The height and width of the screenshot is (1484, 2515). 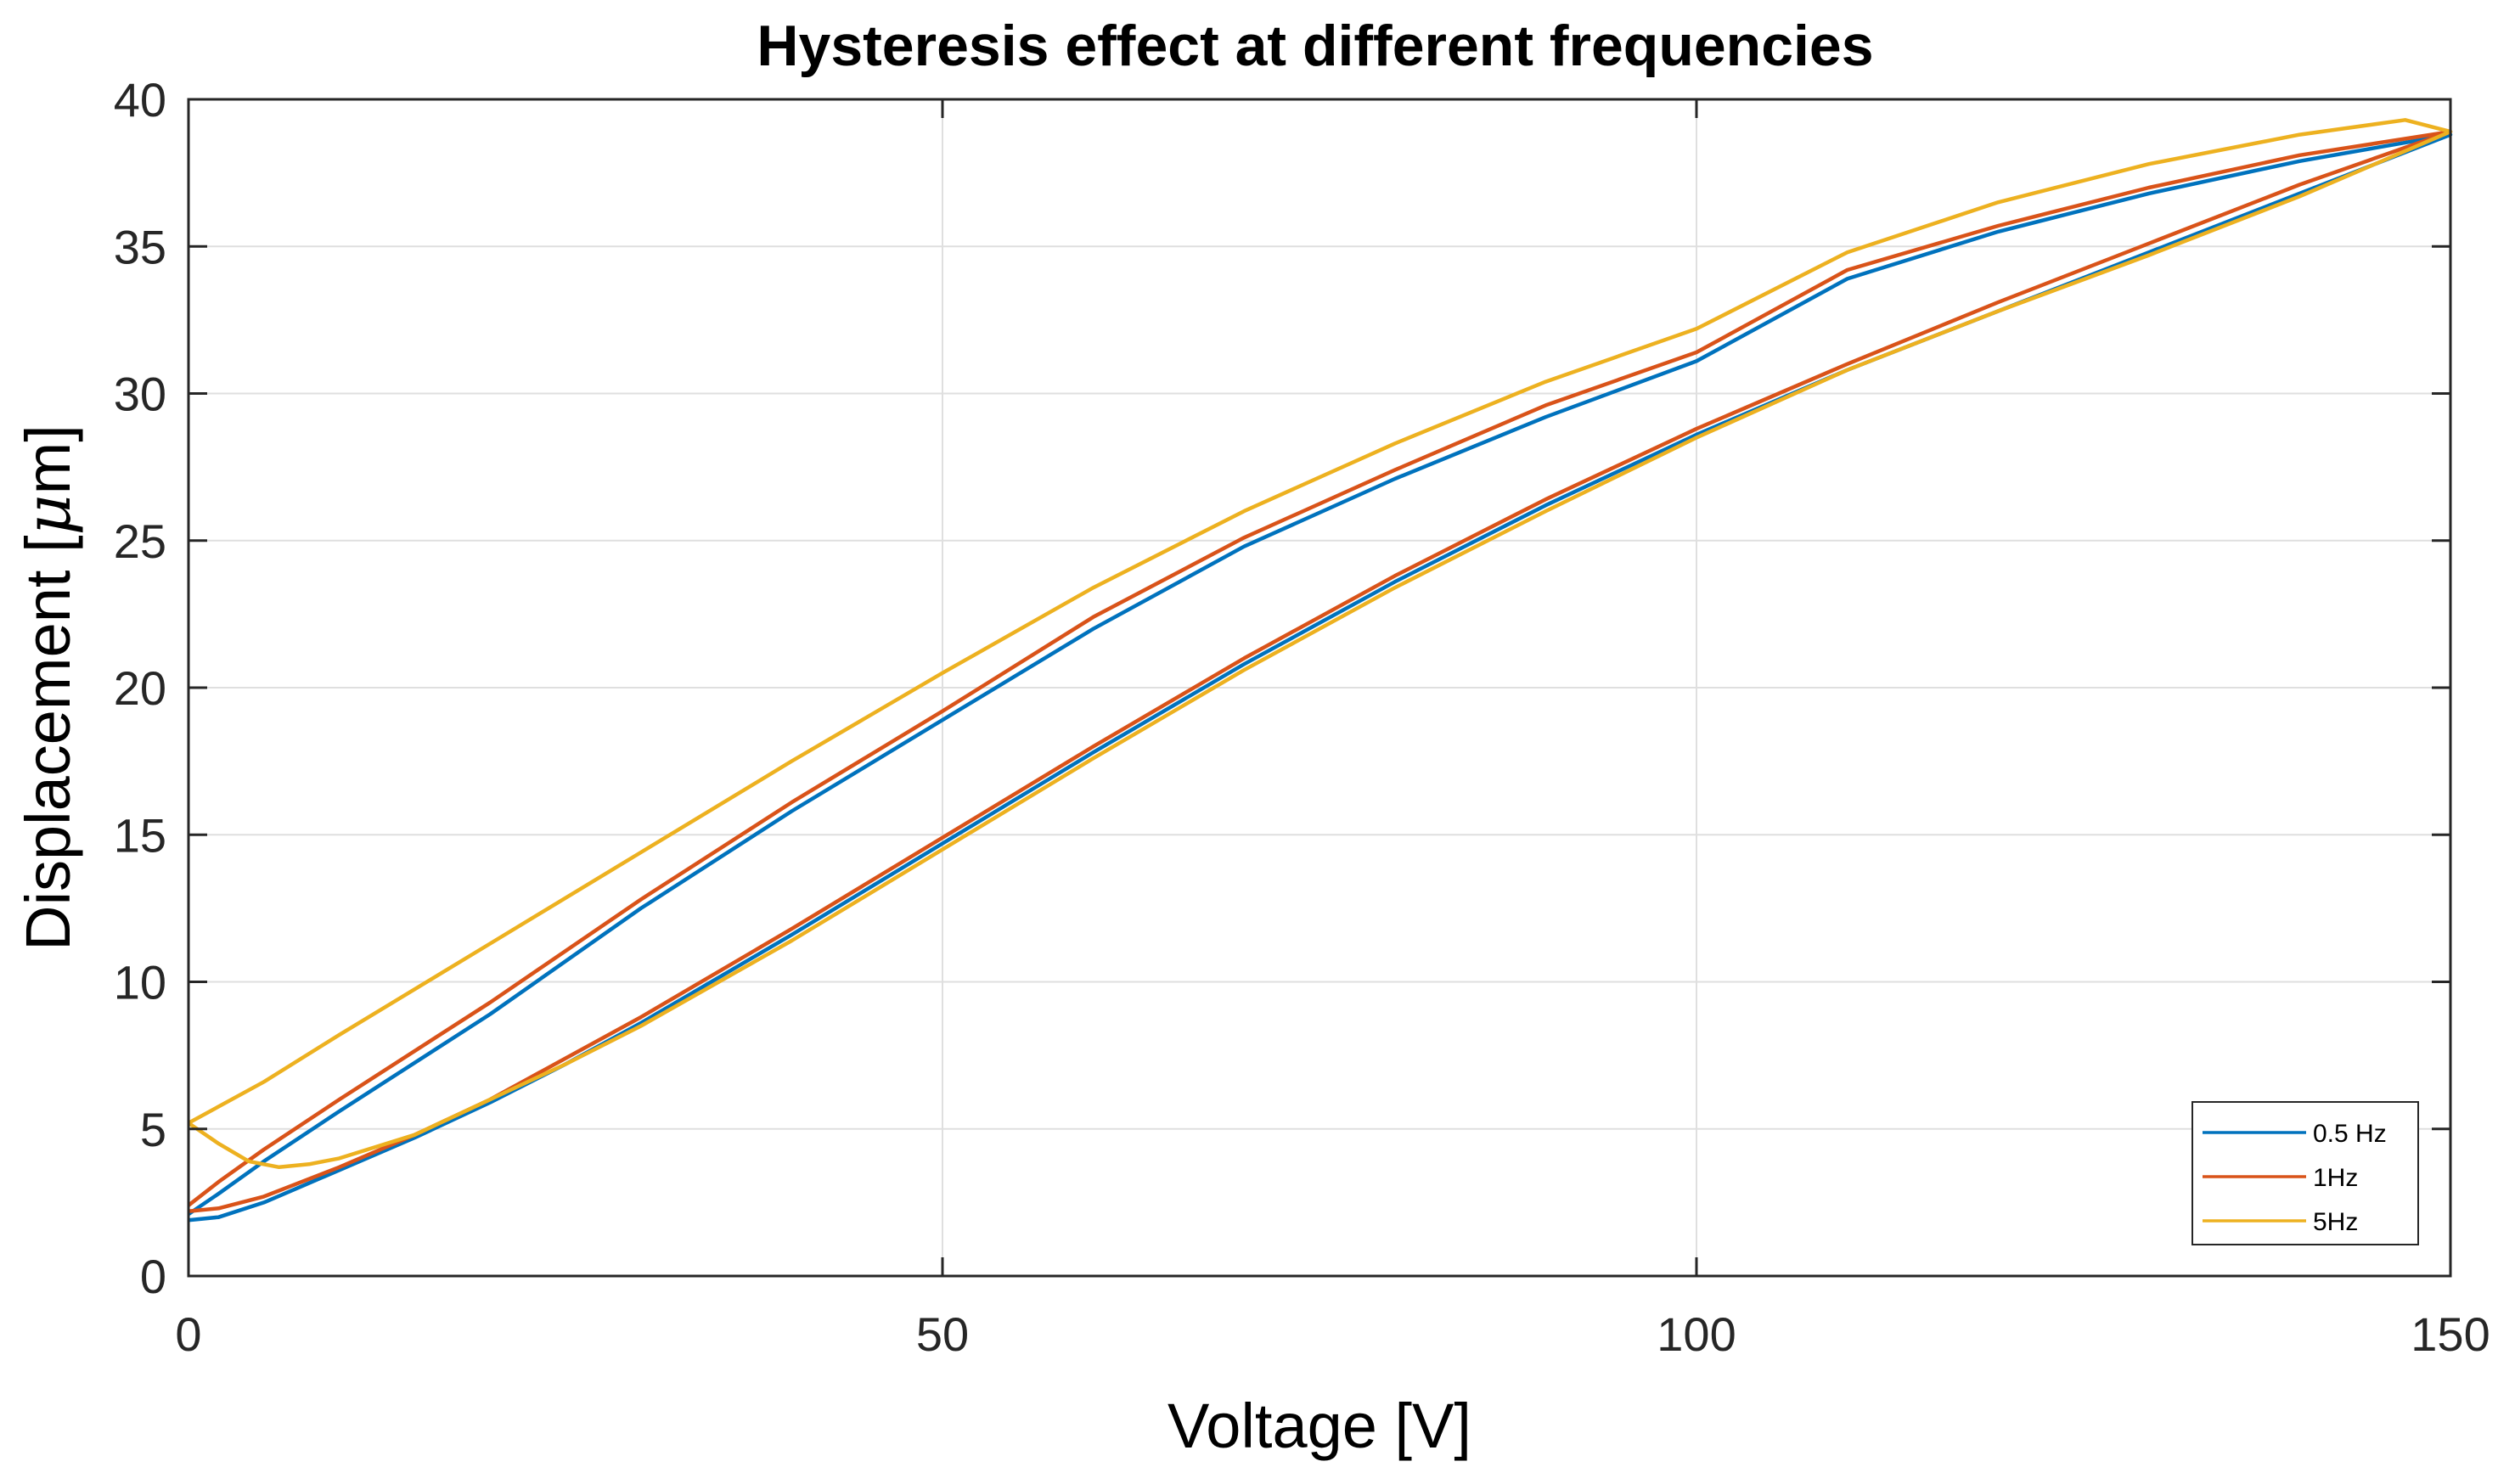 I want to click on x-tick-labels: 0 50 100 150, so click(x=1332, y=1334).